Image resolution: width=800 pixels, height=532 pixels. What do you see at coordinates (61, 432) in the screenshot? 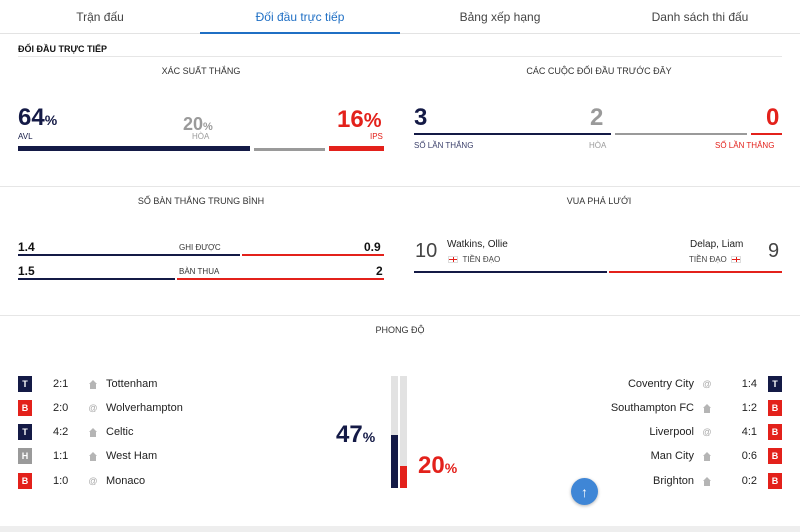
I see `match-score: 4:2` at bounding box center [61, 432].